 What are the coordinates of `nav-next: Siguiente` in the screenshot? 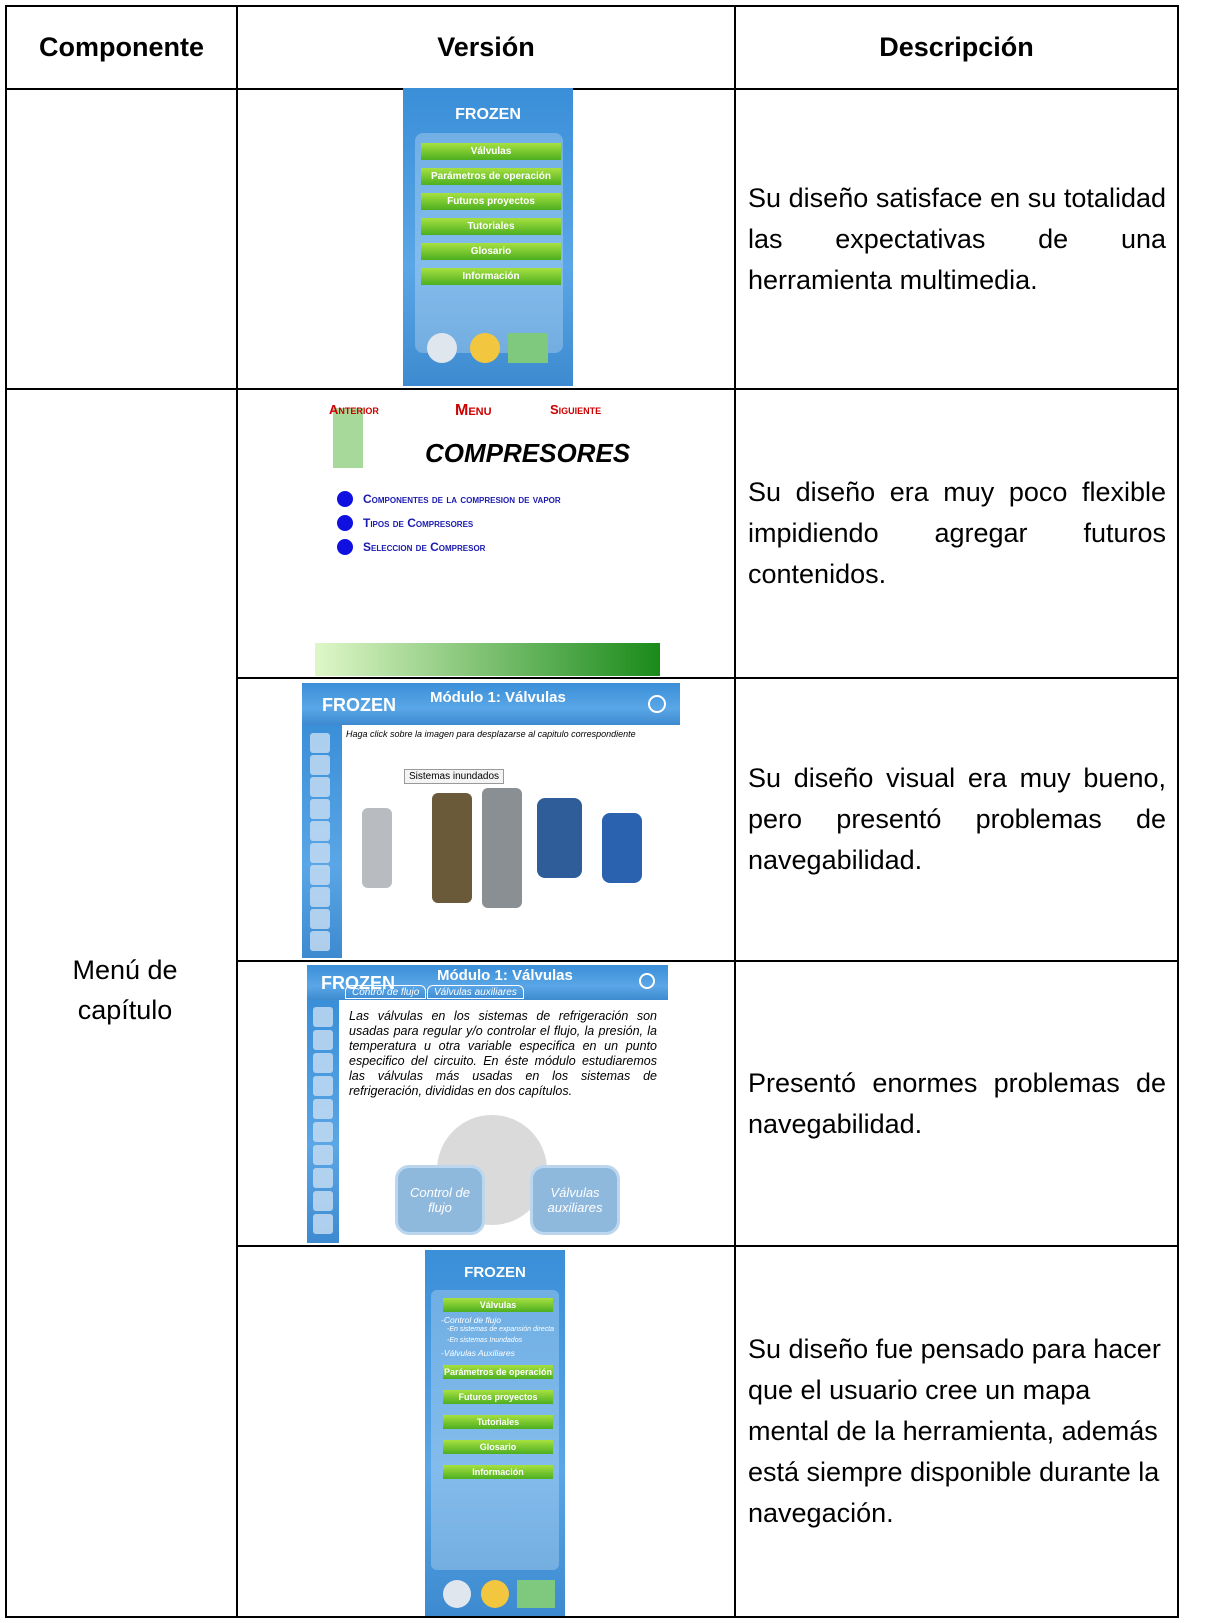 It's located at (576, 409).